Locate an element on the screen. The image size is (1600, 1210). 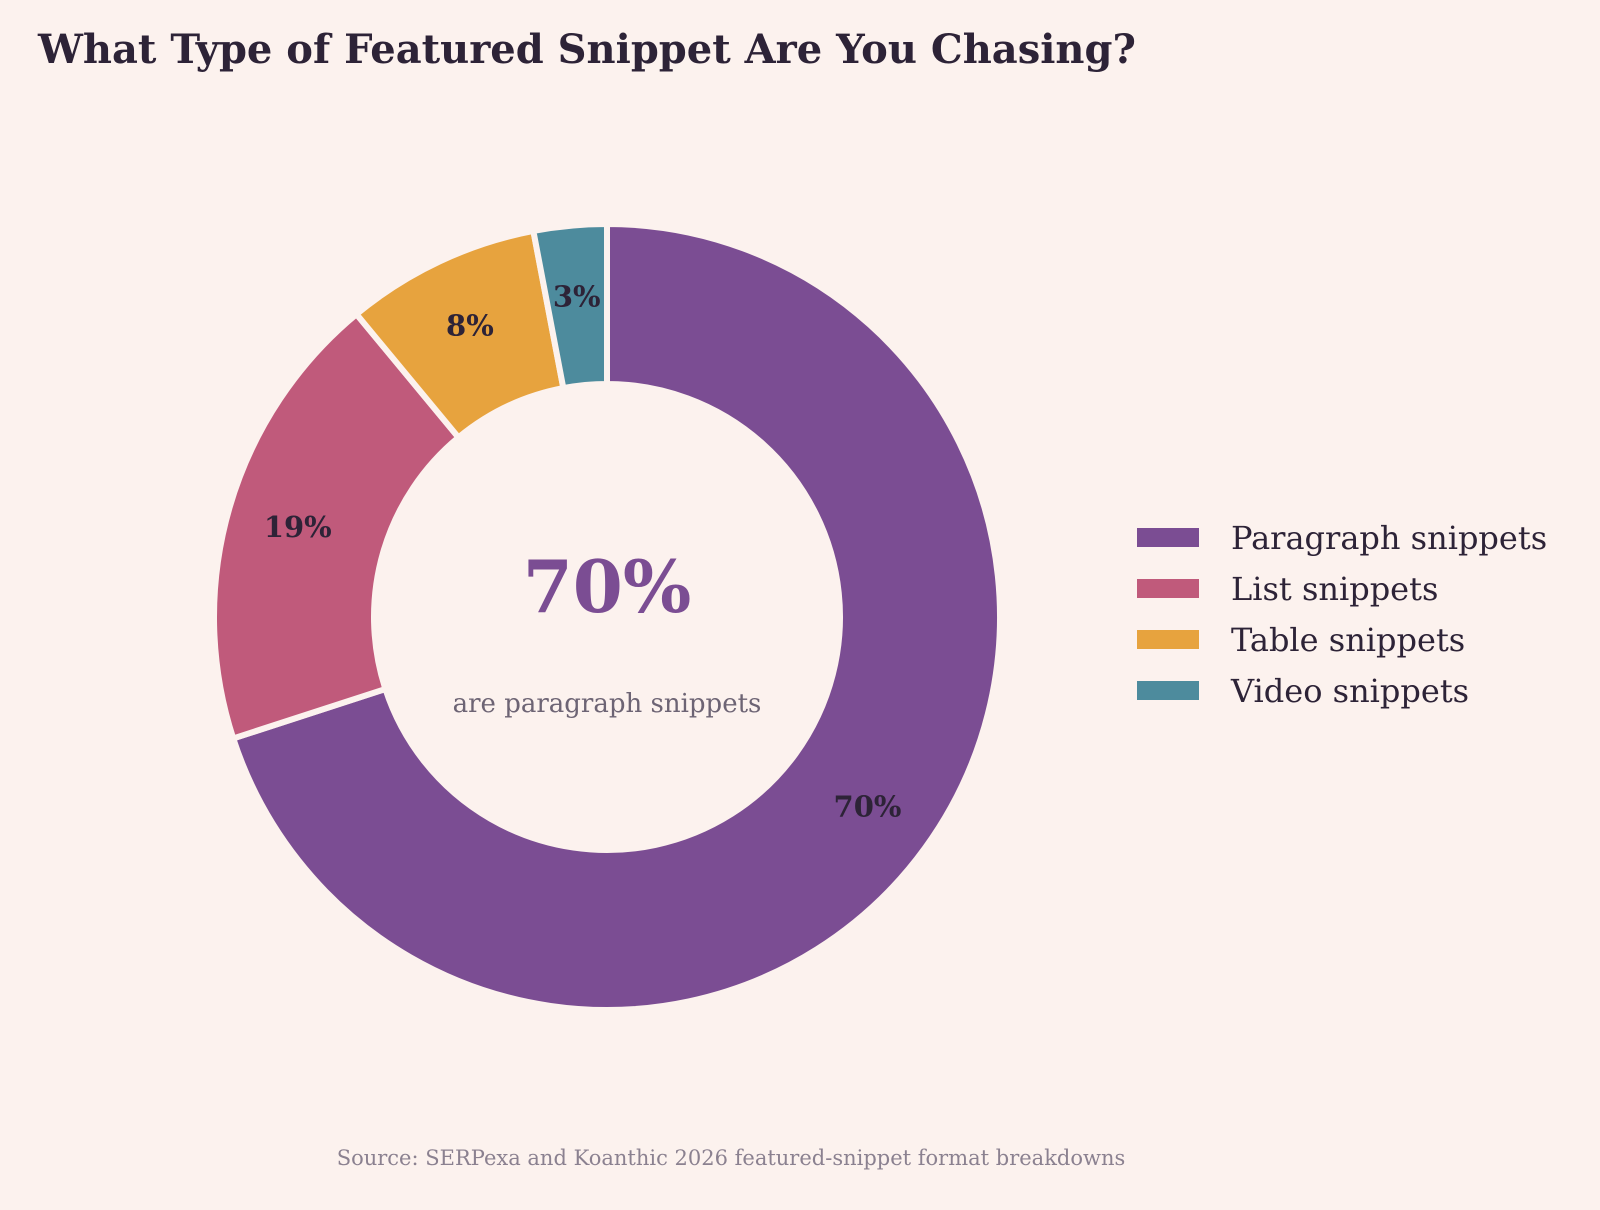
slice-label-video-snippets: 3% is located at coordinates (577, 296).